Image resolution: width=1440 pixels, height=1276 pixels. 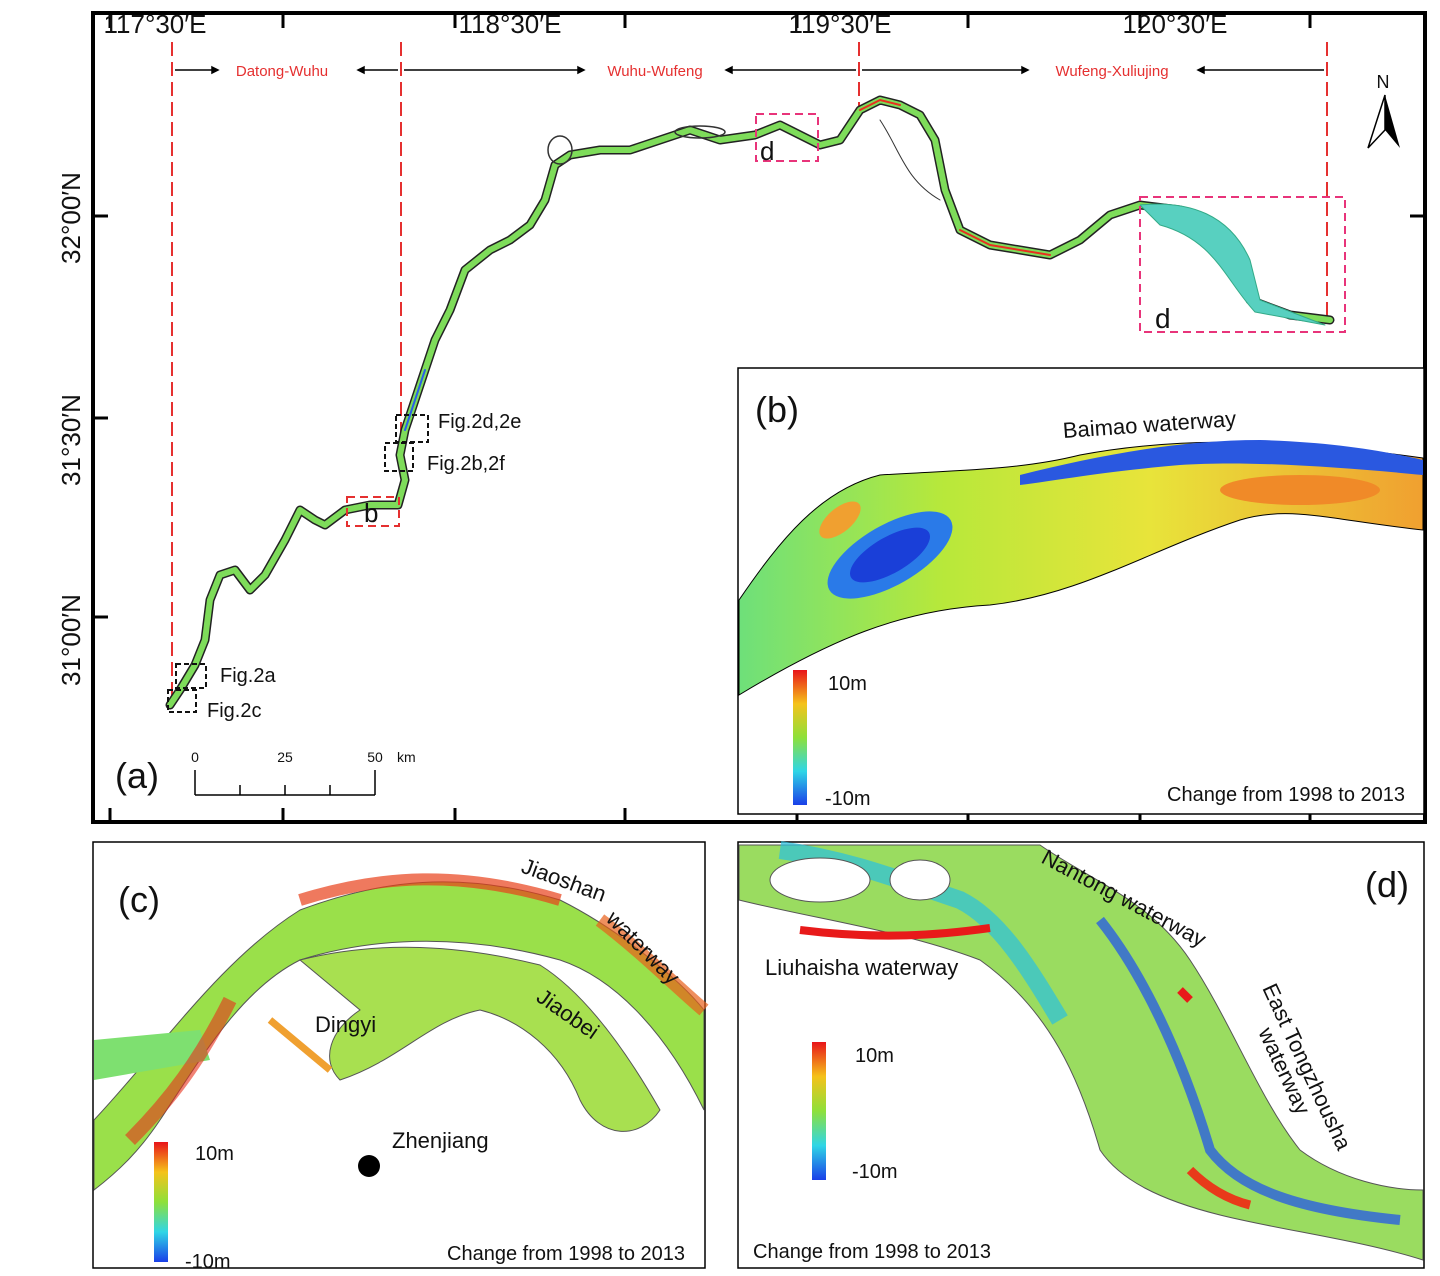 I want to click on figure-ref: Fig.2c, so click(x=234, y=711).